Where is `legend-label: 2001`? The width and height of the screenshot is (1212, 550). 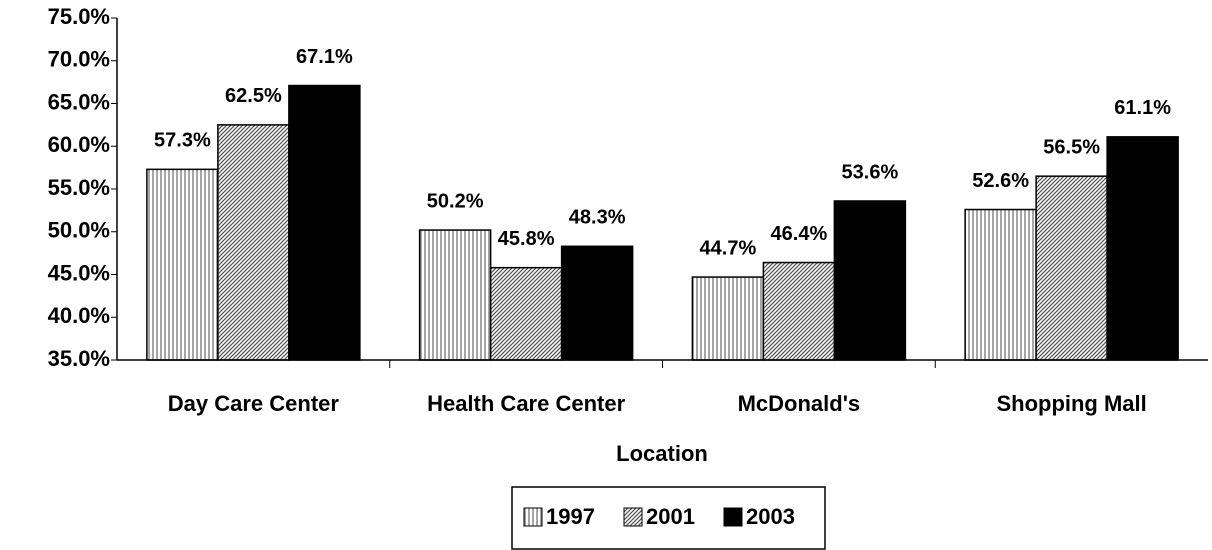
legend-label: 2001 is located at coordinates (670, 516).